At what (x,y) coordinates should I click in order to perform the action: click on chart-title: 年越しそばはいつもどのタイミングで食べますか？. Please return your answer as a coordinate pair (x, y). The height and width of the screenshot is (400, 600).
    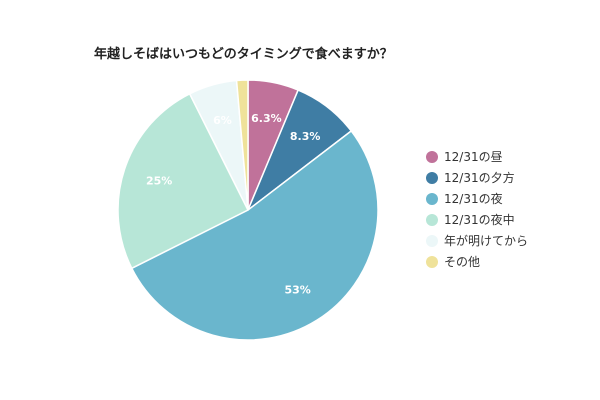
    Looking at the image, I should click on (243, 54).